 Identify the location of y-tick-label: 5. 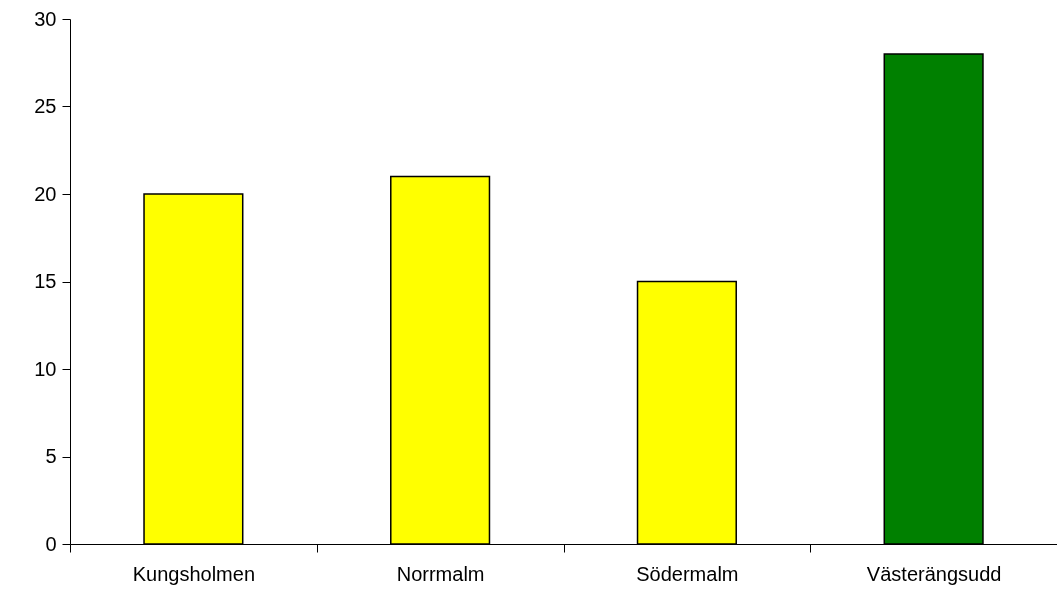
(51, 456).